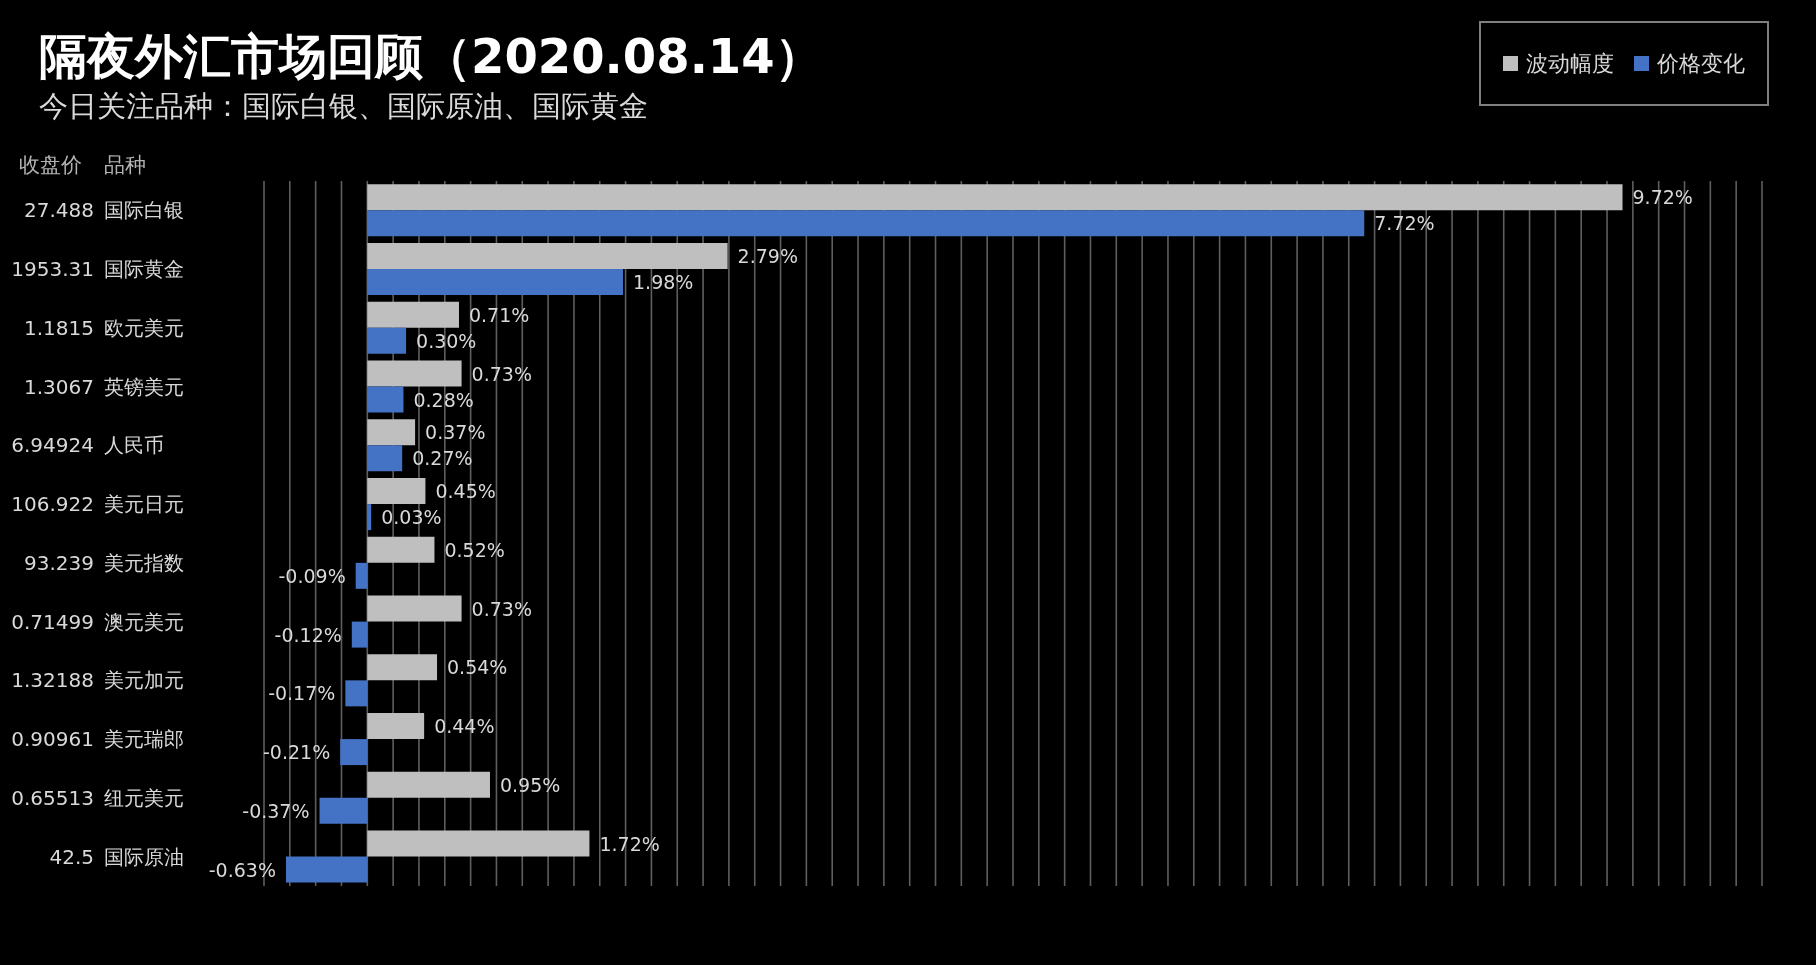  Describe the element at coordinates (465, 491) in the screenshot. I see `data-label: 0.45%` at that location.